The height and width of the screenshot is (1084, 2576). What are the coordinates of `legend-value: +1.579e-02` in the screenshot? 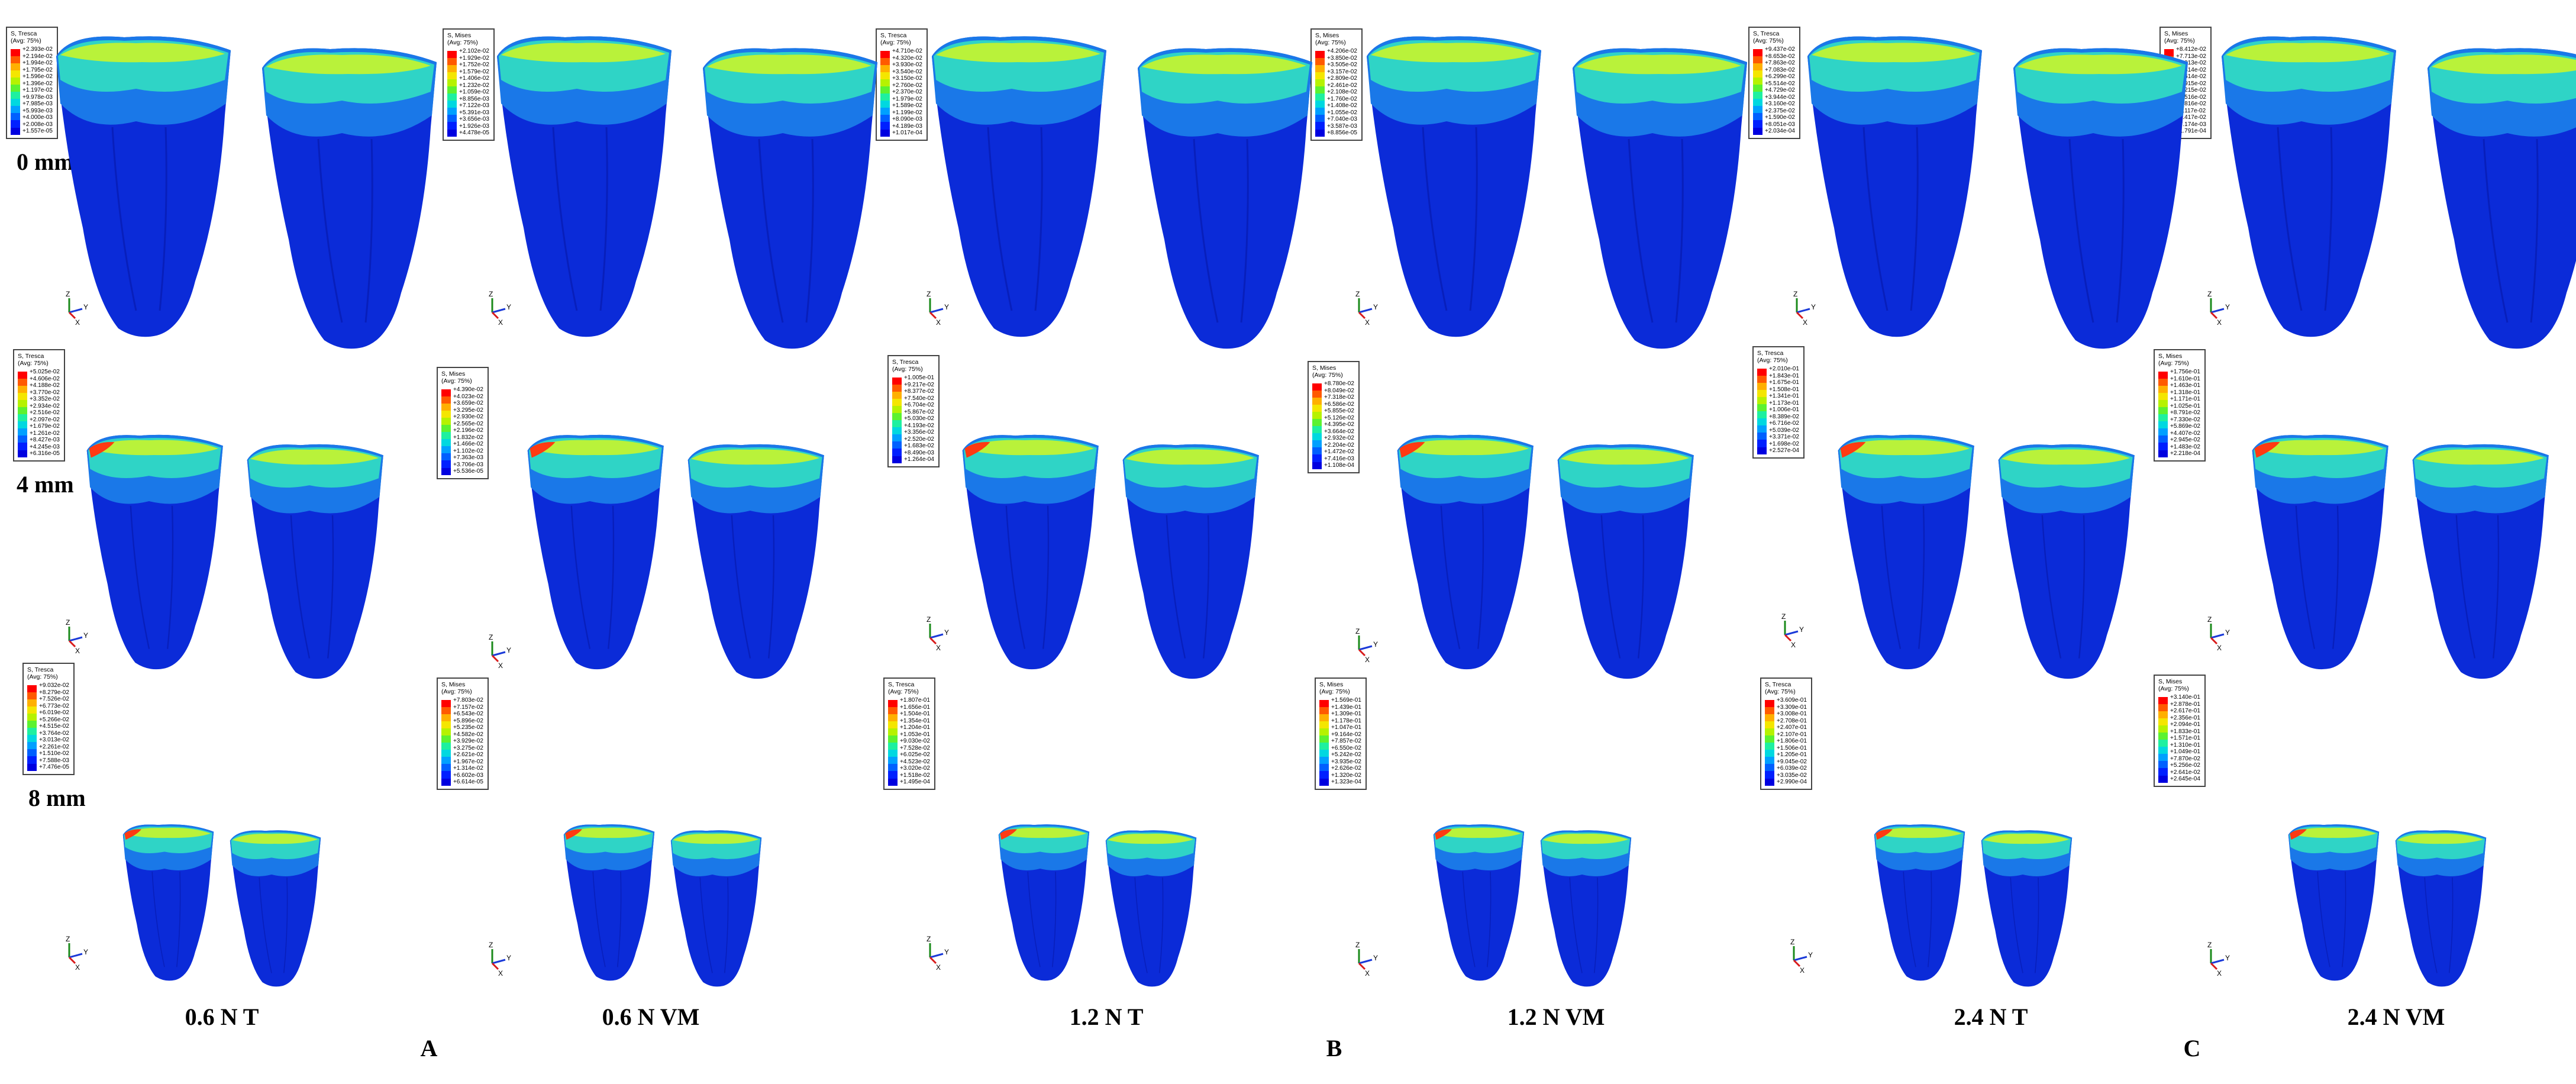 It's located at (474, 71).